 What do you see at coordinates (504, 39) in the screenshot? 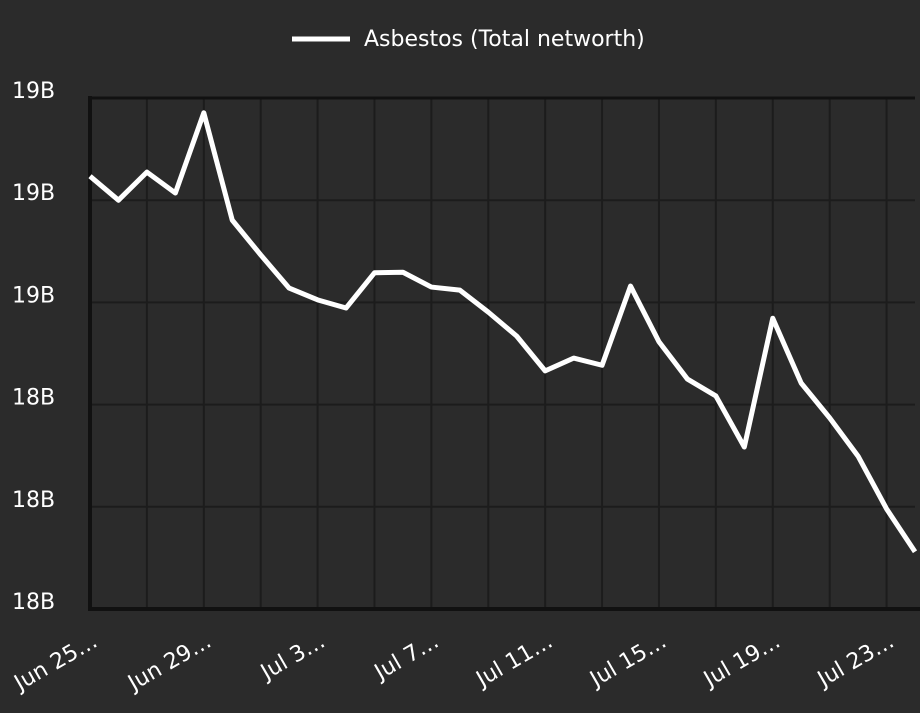
I see `legend-label: Asbestos (Total networth)` at bounding box center [504, 39].